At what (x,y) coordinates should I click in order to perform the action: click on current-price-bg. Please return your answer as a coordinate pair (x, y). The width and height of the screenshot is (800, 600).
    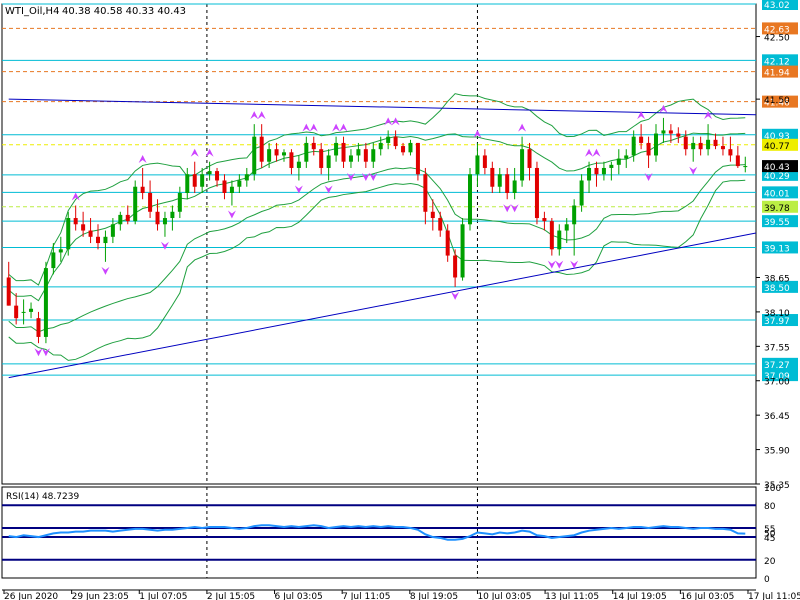
    Looking at the image, I should click on (780, 166).